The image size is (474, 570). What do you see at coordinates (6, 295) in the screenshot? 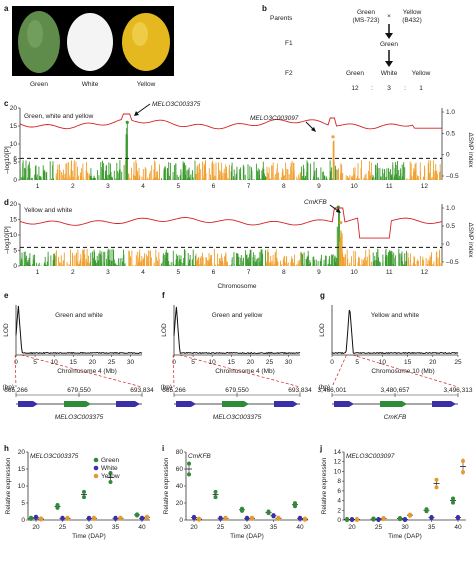
I see `panel-letter: e` at bounding box center [6, 295].